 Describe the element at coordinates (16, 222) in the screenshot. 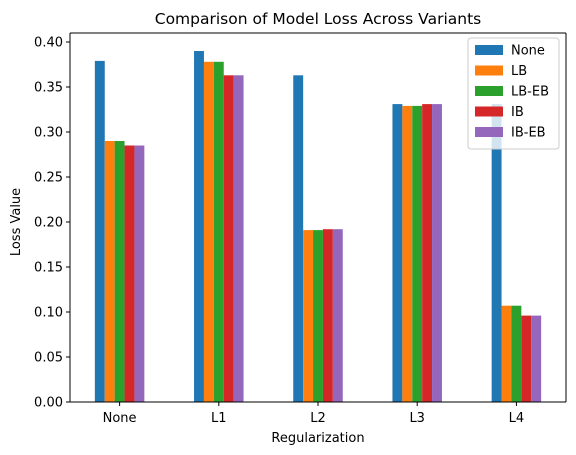

I see `y-axis-label: Loss Value` at that location.